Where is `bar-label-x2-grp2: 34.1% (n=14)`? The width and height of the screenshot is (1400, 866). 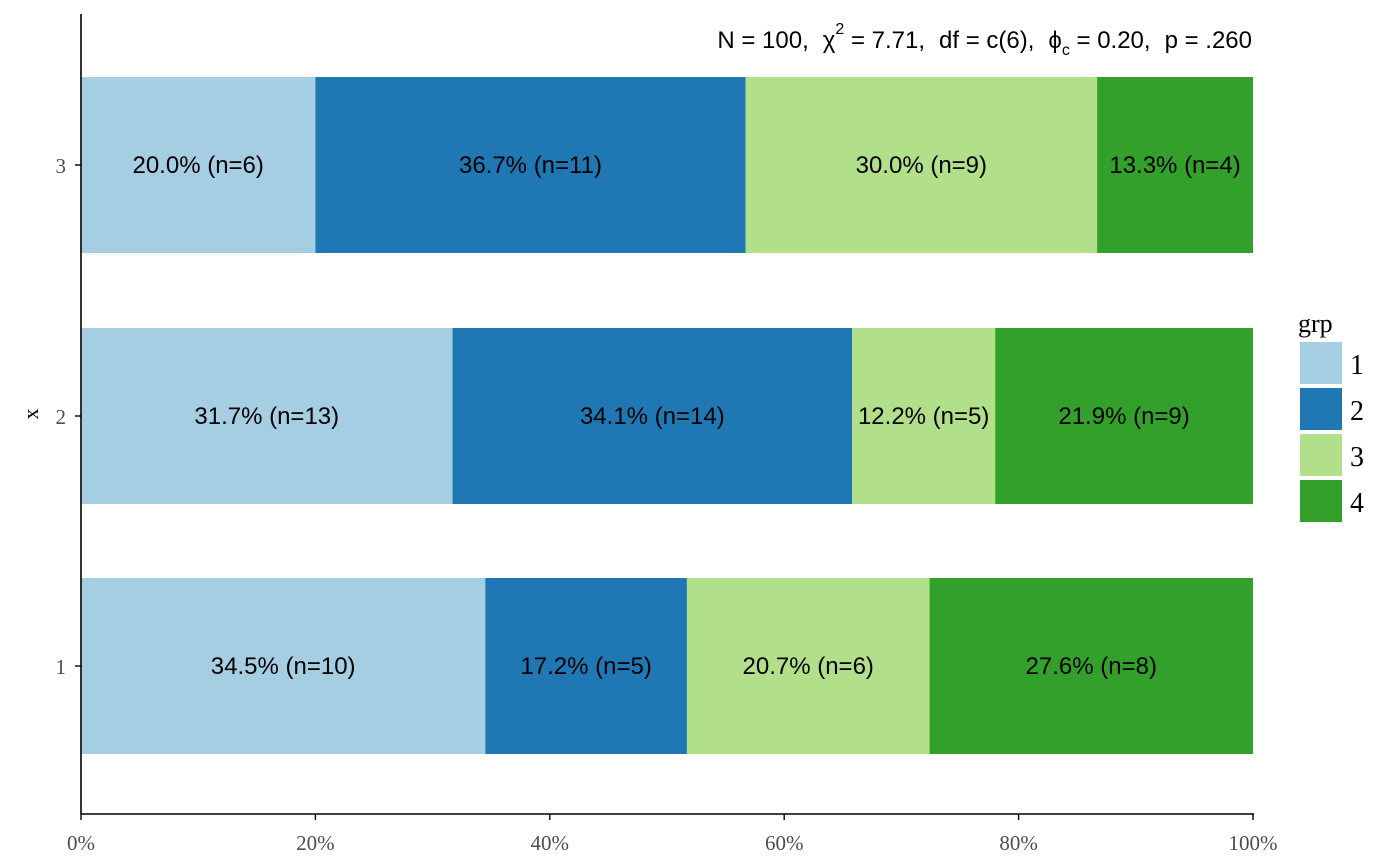
bar-label-x2-grp2: 34.1% (n=14) is located at coordinates (652, 416).